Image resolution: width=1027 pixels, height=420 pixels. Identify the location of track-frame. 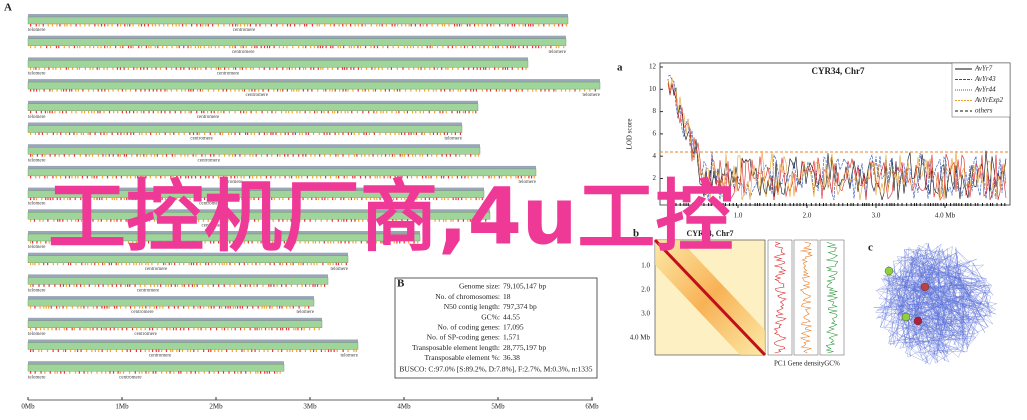
(832, 297).